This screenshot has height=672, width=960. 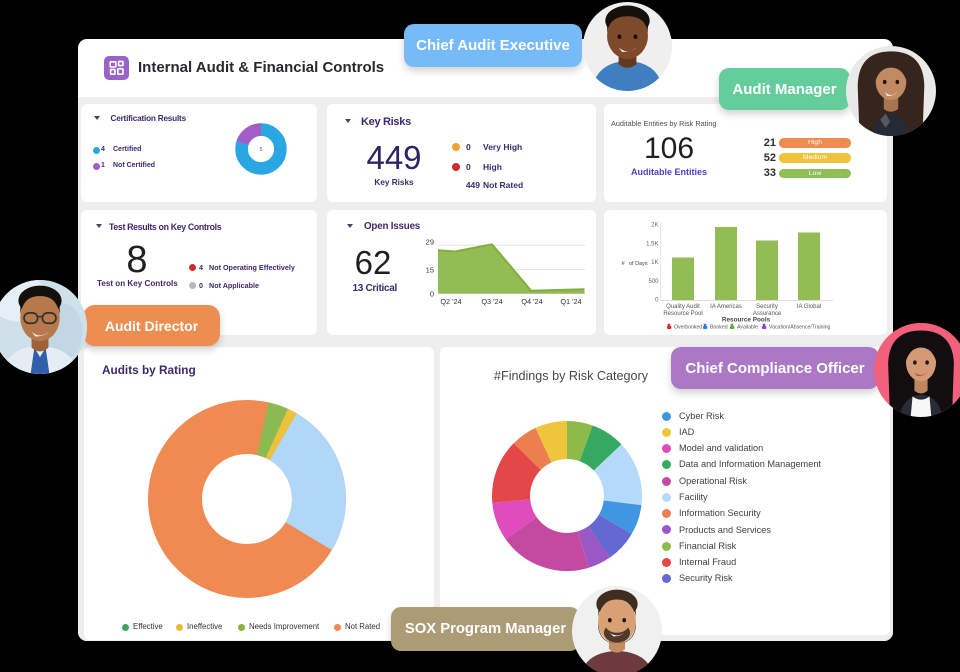 I want to click on svg-text: Vacation/Absence/Training, so click(x=800, y=328).